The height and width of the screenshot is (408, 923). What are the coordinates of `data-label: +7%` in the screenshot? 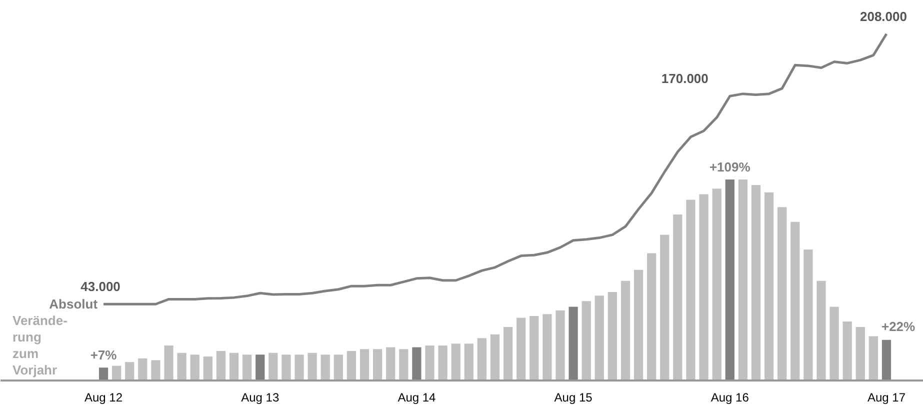 It's located at (104, 355).